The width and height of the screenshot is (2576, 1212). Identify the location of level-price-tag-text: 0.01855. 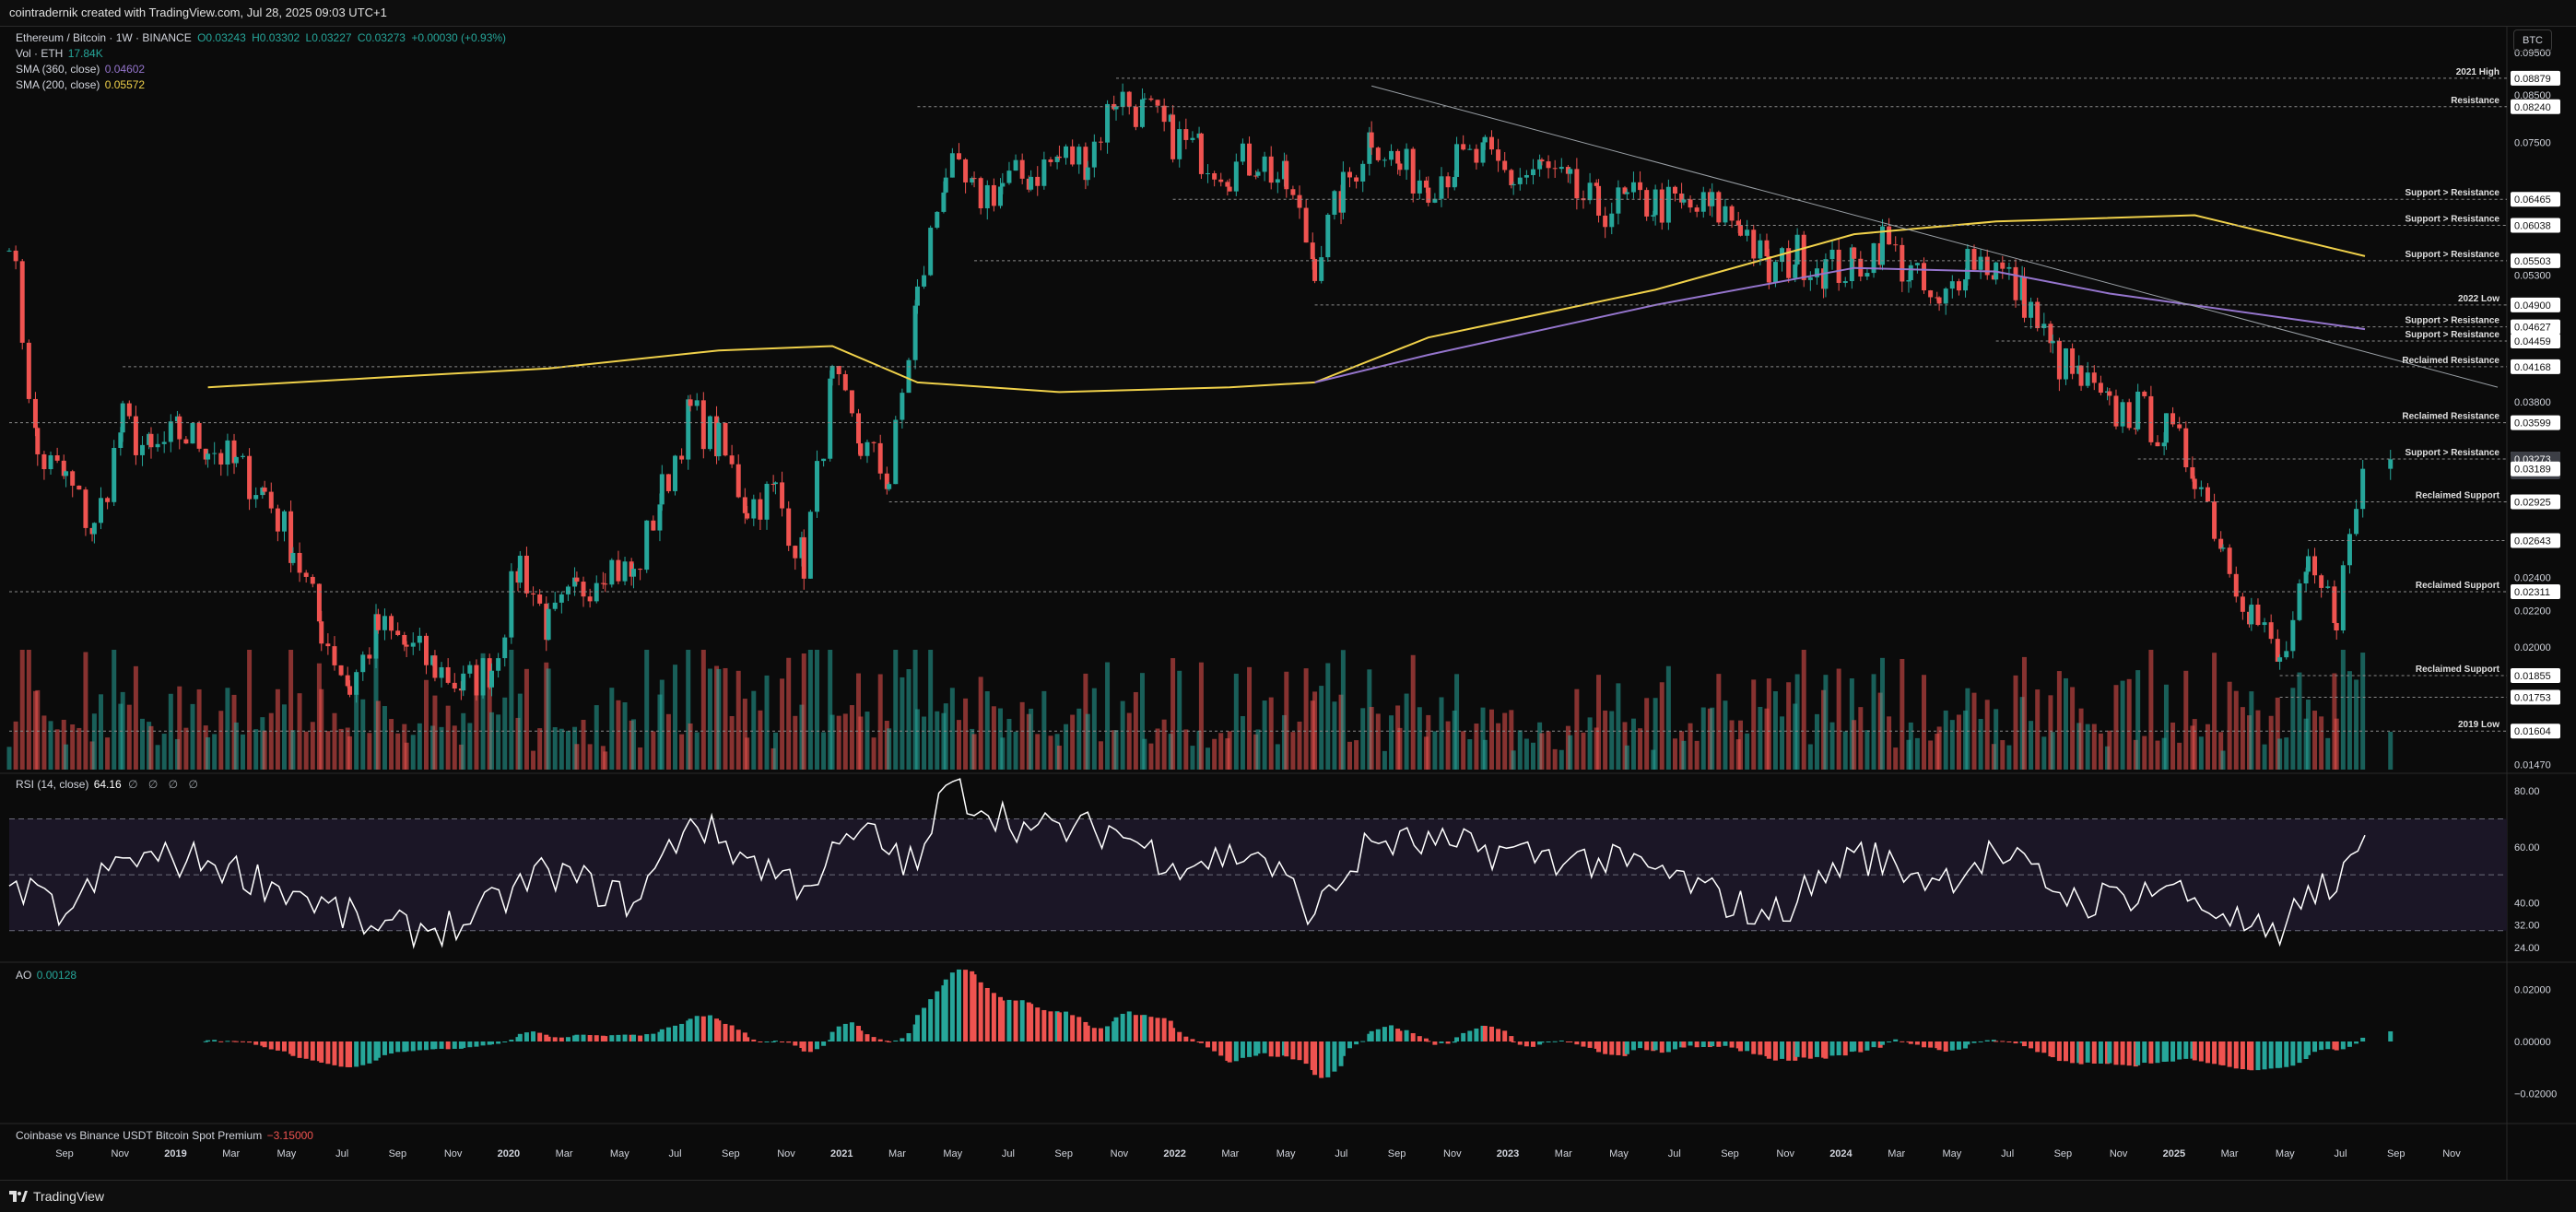
(2532, 676).